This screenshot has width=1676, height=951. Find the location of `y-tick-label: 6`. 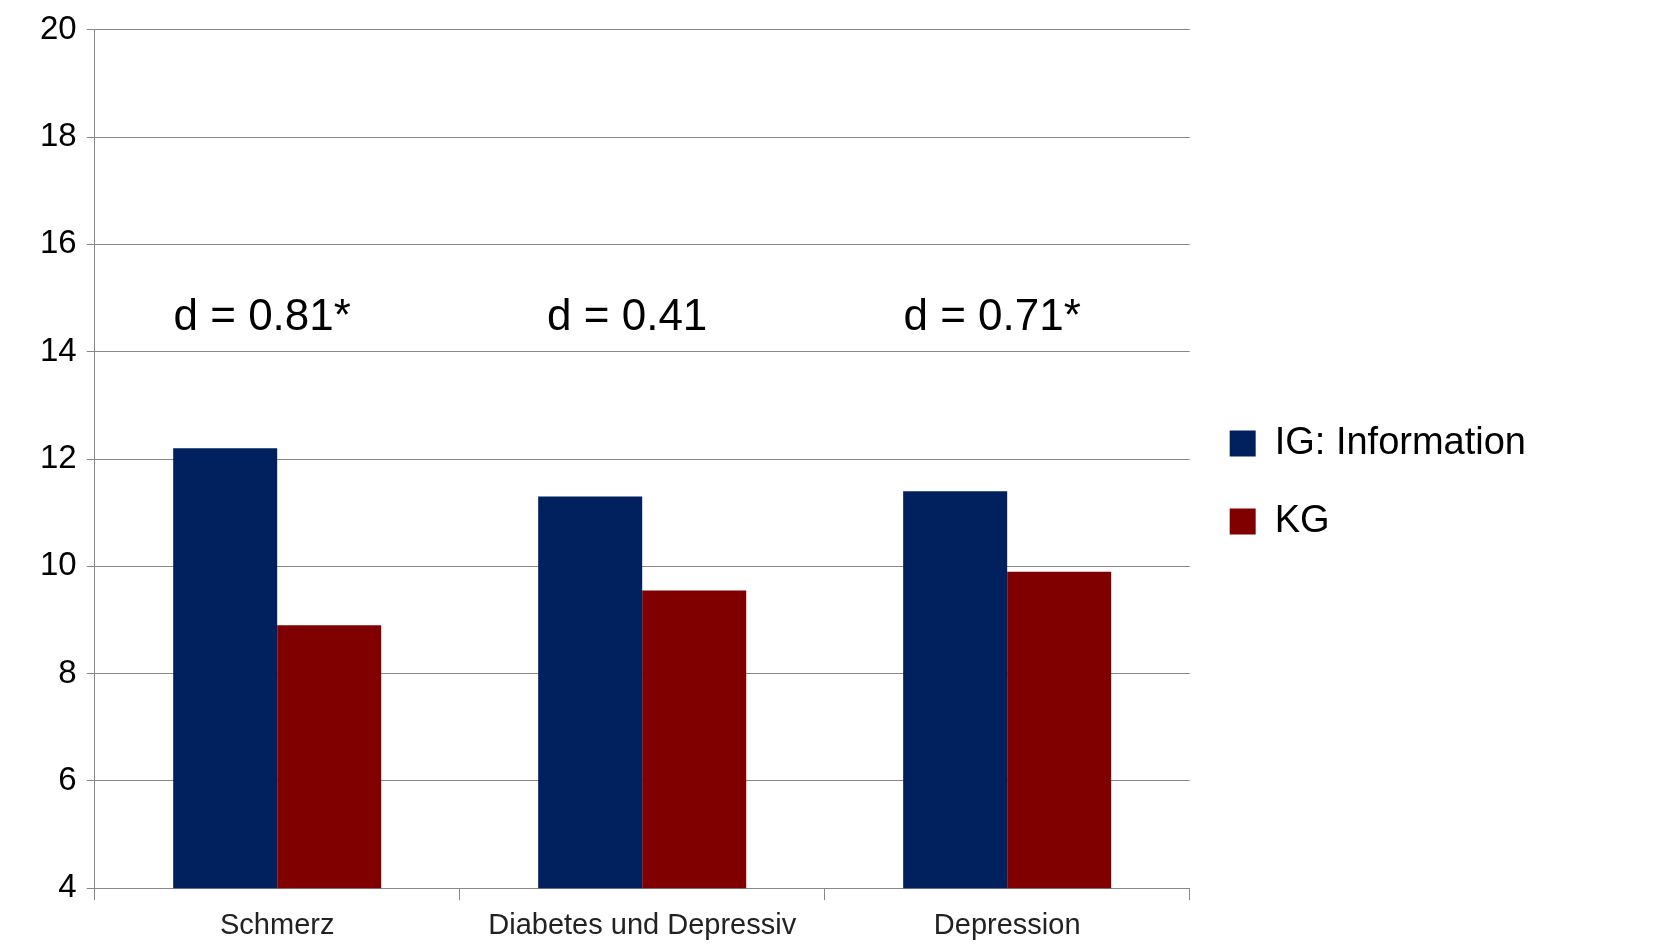

y-tick-label: 6 is located at coordinates (67, 778).